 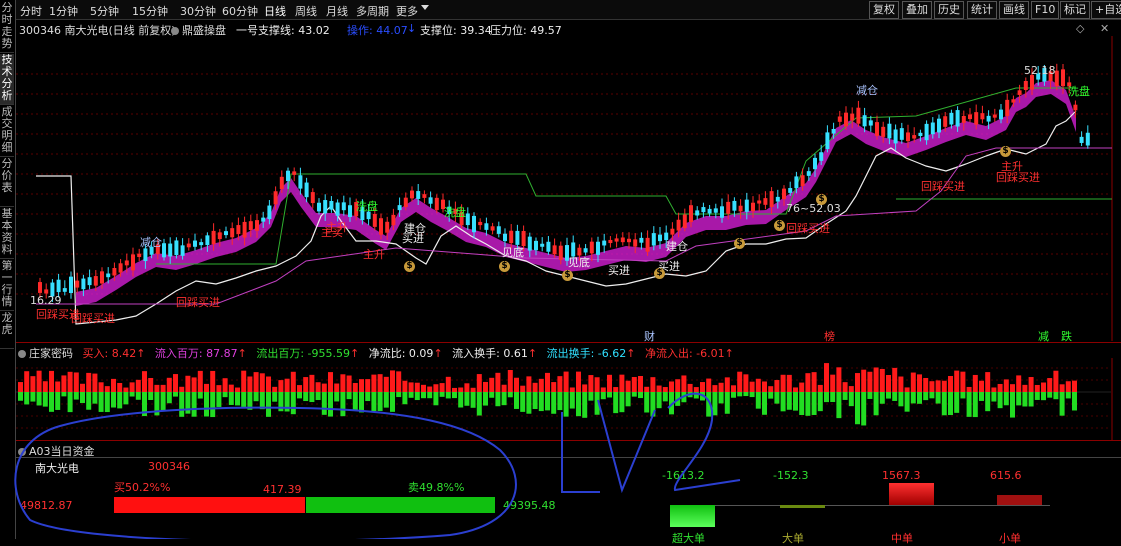 What do you see at coordinates (7, 131) in the screenshot?
I see `tab-trades: 成交明细` at bounding box center [7, 131].